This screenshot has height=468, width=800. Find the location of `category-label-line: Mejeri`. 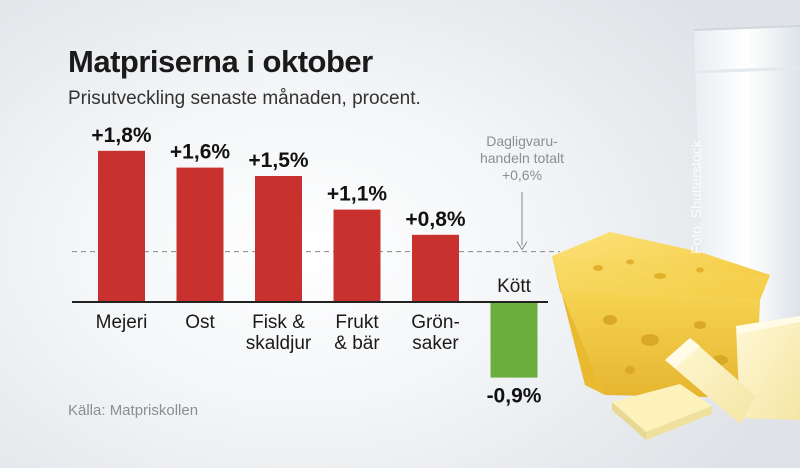

category-label-line: Mejeri is located at coordinates (122, 322).